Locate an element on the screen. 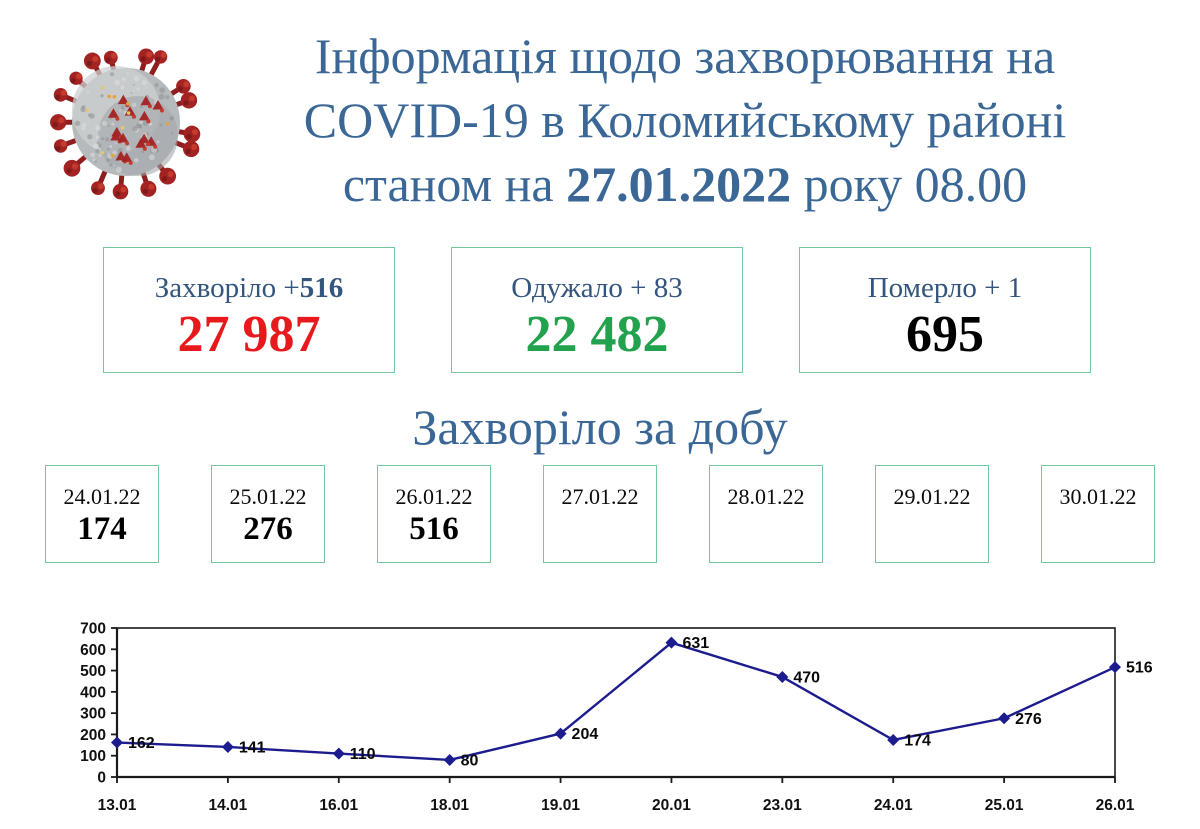 The image size is (1200, 829). data-point-label: 110 is located at coordinates (363, 754).